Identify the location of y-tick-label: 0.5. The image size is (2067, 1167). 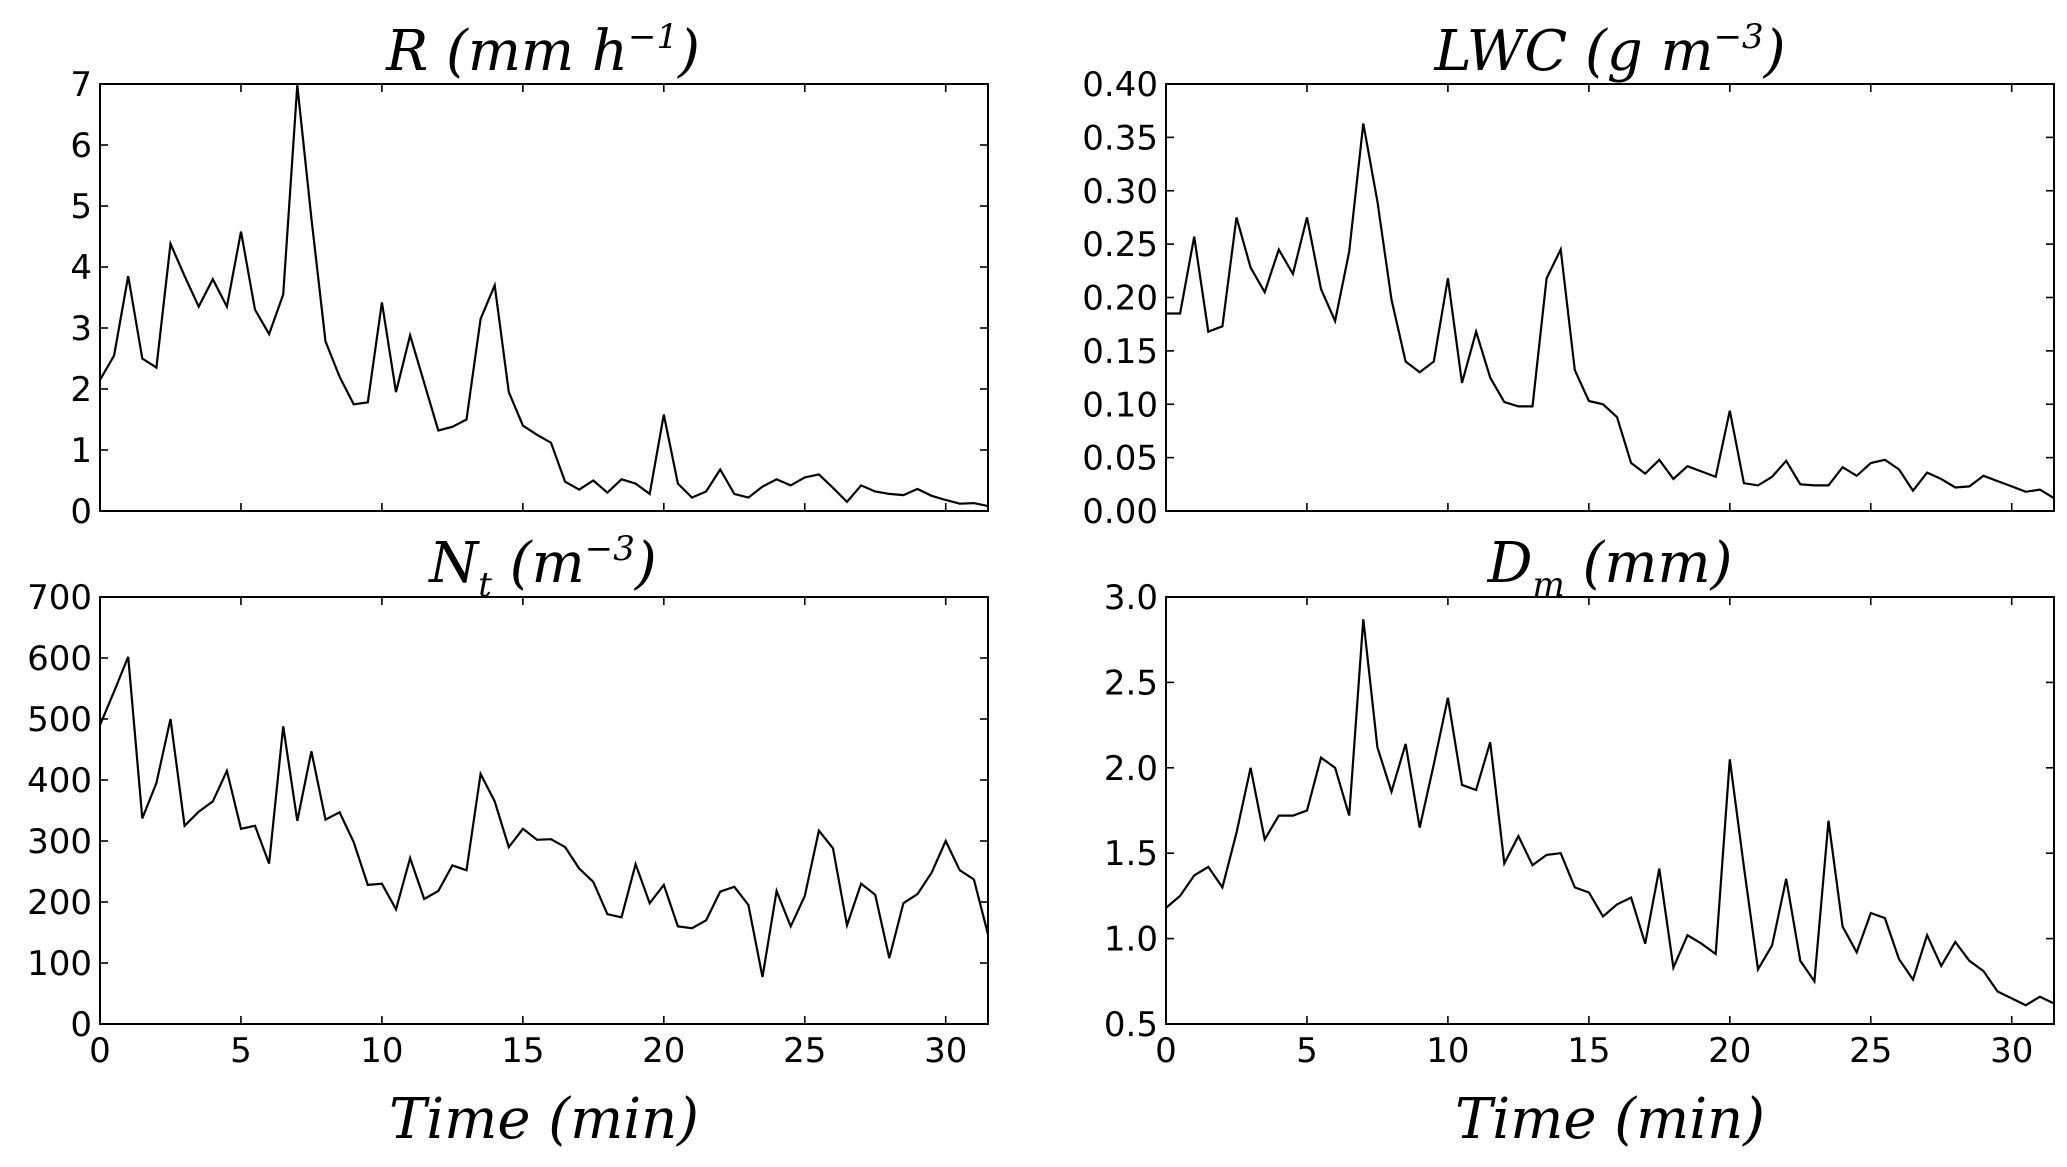
(1131, 1025).